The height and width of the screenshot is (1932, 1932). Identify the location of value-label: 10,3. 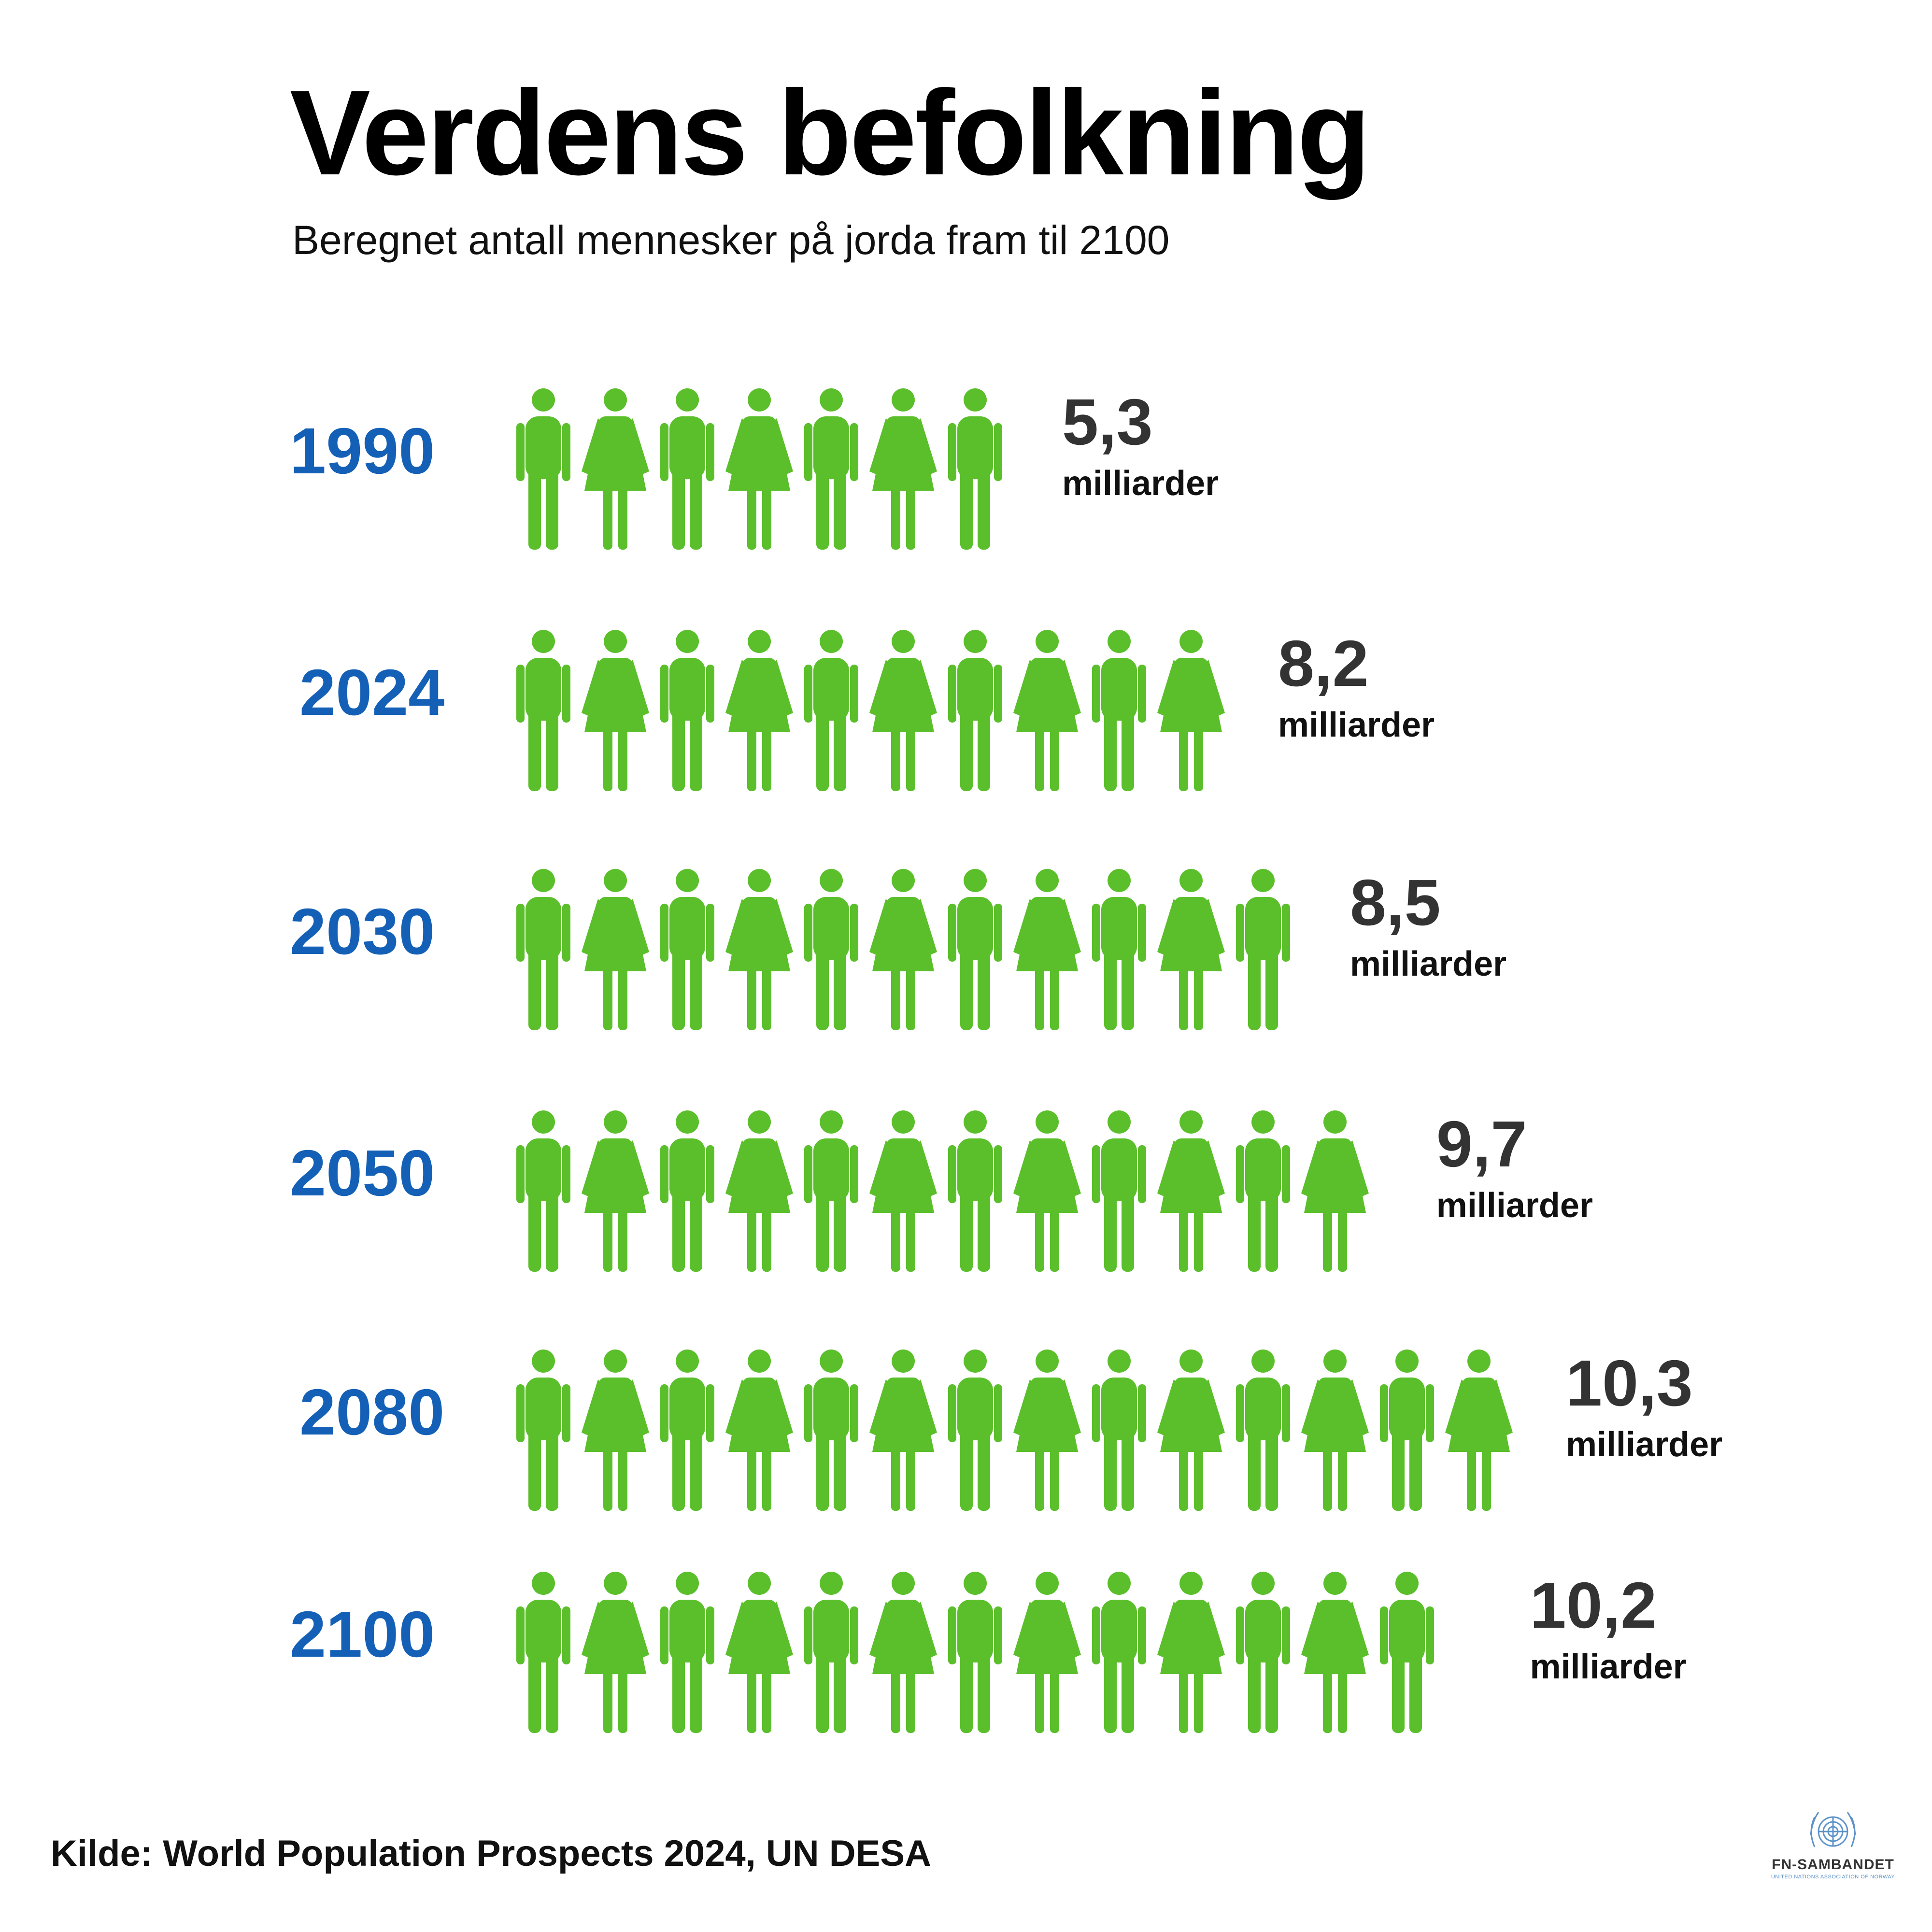
(1629, 1383).